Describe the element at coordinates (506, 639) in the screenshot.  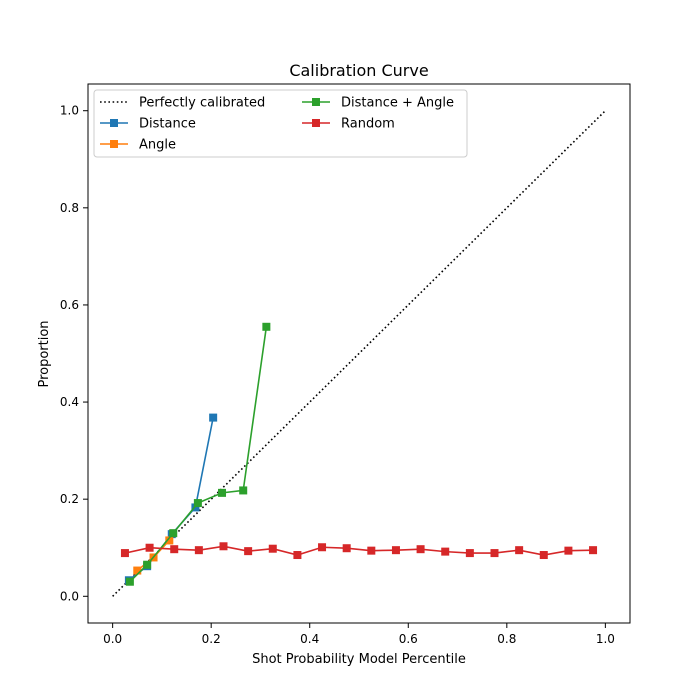
I see `x-tick-label: 0.8` at that location.